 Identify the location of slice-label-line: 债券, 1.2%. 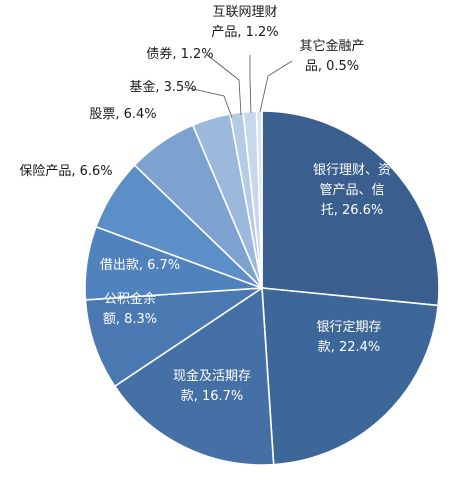
(179, 54).